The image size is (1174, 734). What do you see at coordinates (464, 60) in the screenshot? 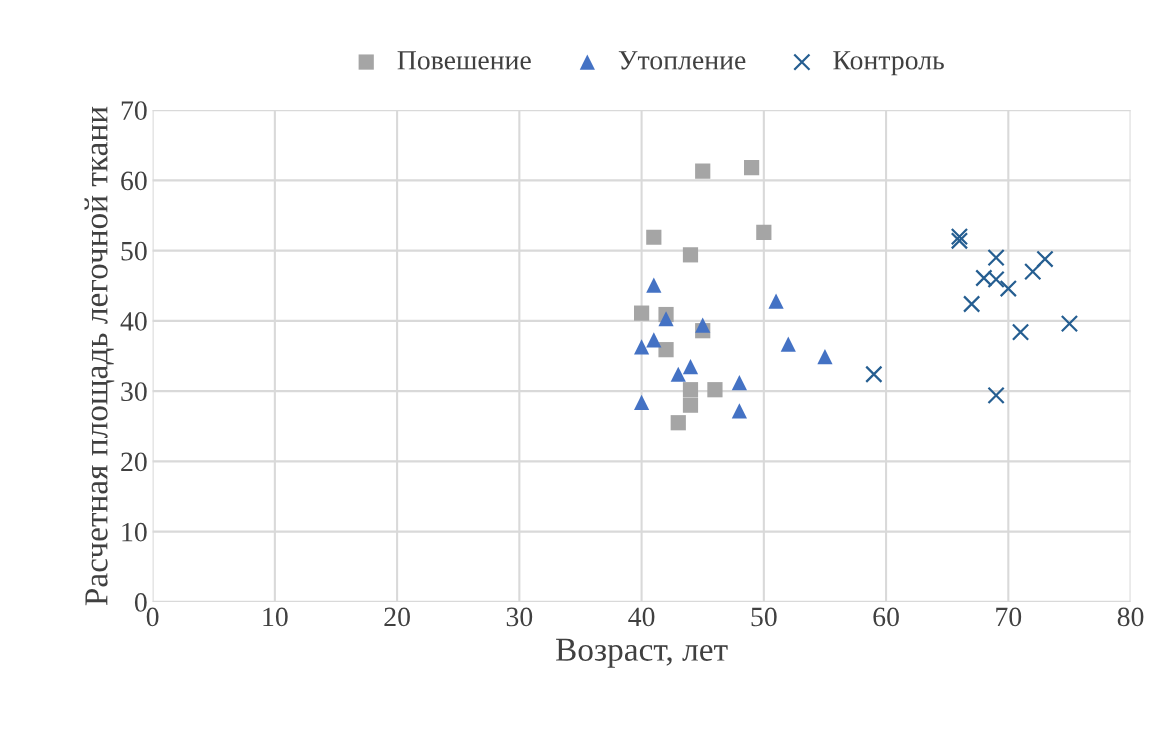
I see `legend-label: Повешение` at bounding box center [464, 60].